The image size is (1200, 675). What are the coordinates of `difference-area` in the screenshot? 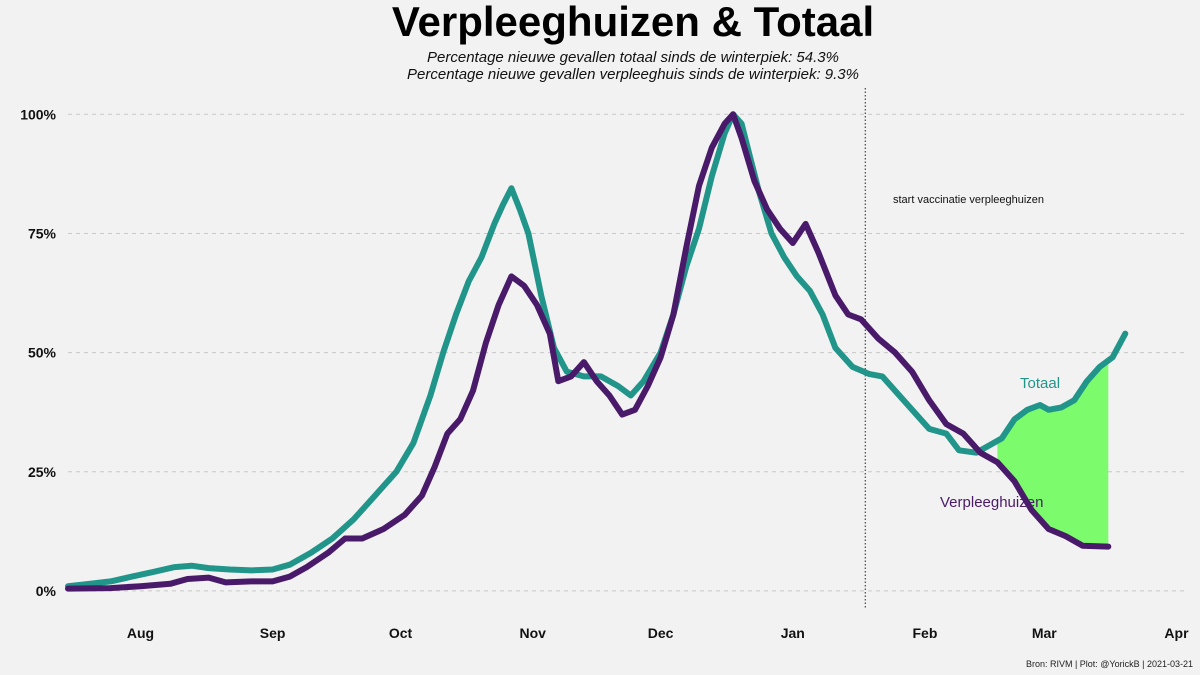 It's located at (1053, 453).